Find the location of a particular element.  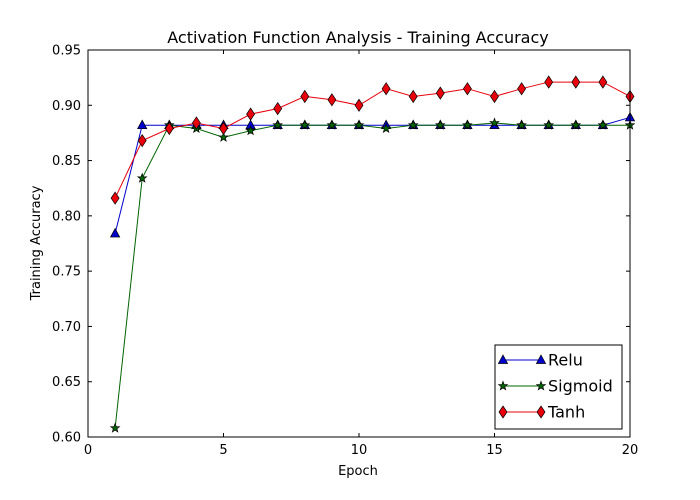

legend: Relu Sigmoid Tanh is located at coordinates (558, 387).